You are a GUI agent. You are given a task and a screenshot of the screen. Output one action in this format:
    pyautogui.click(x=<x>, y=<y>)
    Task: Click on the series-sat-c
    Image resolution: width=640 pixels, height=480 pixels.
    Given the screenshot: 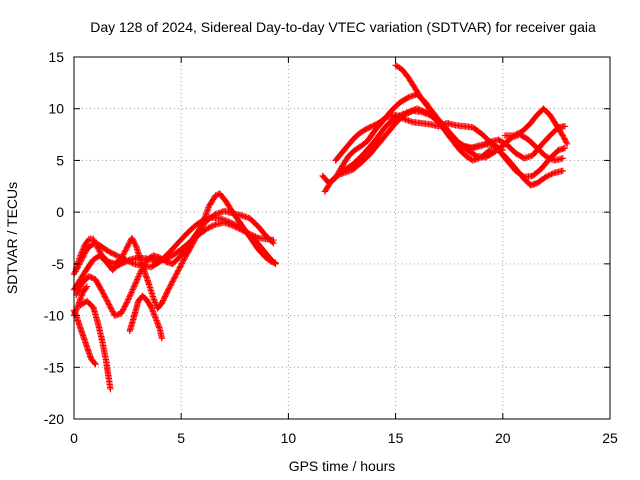 What is the action you would take?
    pyautogui.click(x=175, y=251)
    